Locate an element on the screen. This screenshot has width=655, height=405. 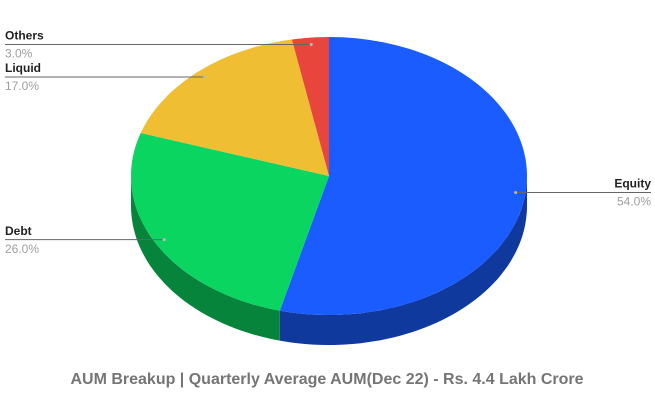
slice-label: Others is located at coordinates (24, 36).